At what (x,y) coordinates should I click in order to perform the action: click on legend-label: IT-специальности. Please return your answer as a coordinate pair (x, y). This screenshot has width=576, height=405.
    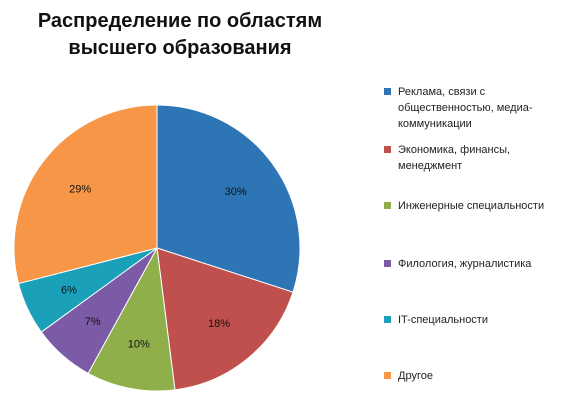
    Looking at the image, I should click on (443, 320).